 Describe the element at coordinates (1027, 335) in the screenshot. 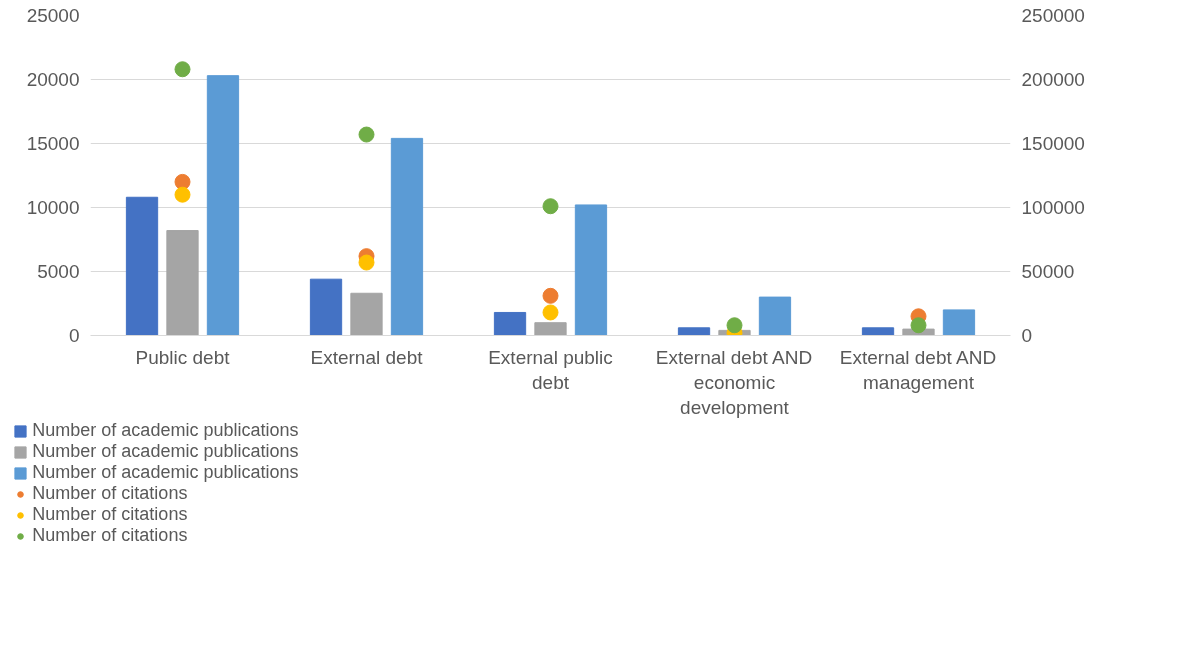

I see `y2-tick-label: 0` at that location.